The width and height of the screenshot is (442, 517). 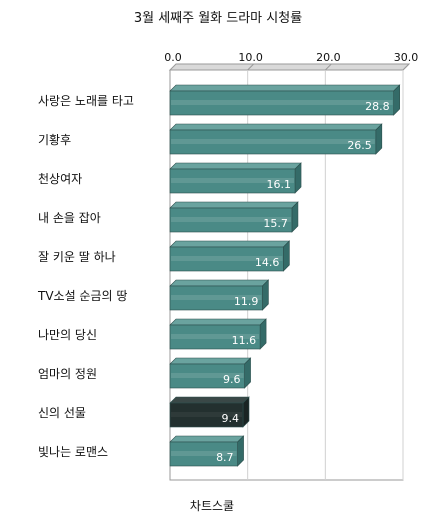 I want to click on bar: 9.6, so click(x=210, y=373).